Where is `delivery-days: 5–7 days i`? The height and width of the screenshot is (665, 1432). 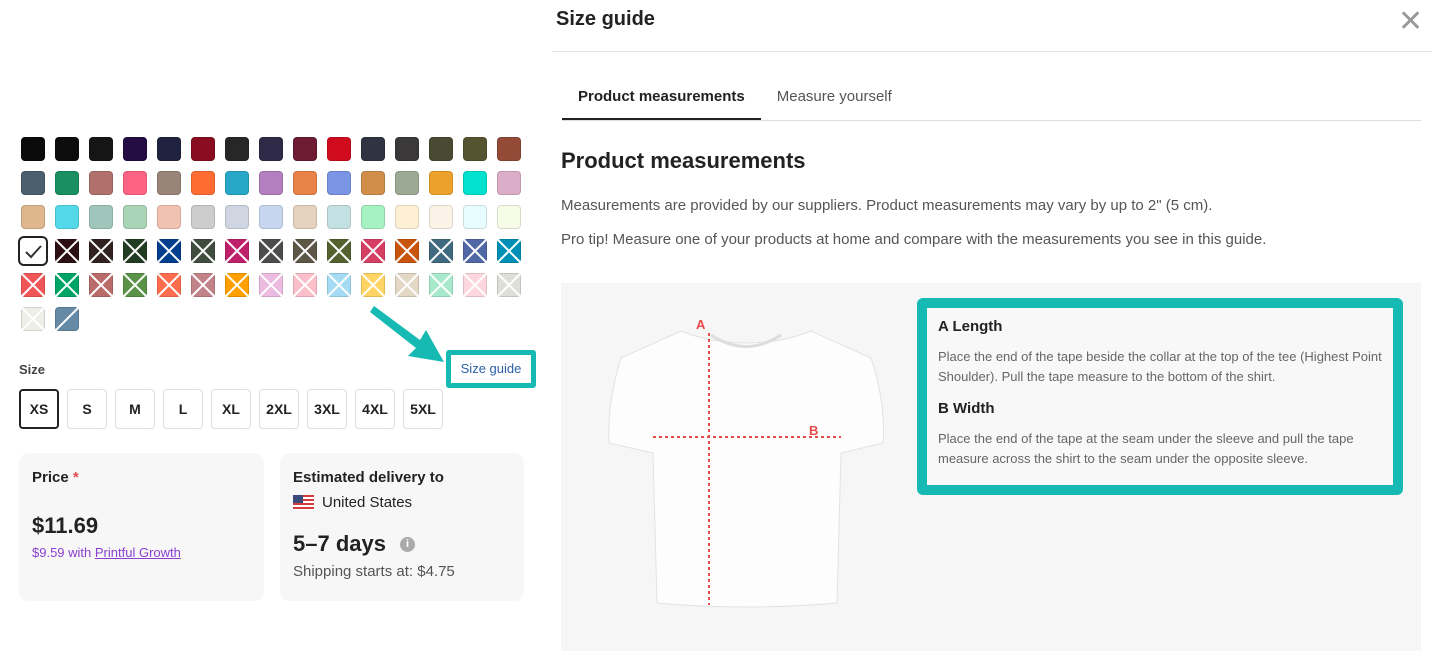
delivery-days: 5–7 days i is located at coordinates (402, 544).